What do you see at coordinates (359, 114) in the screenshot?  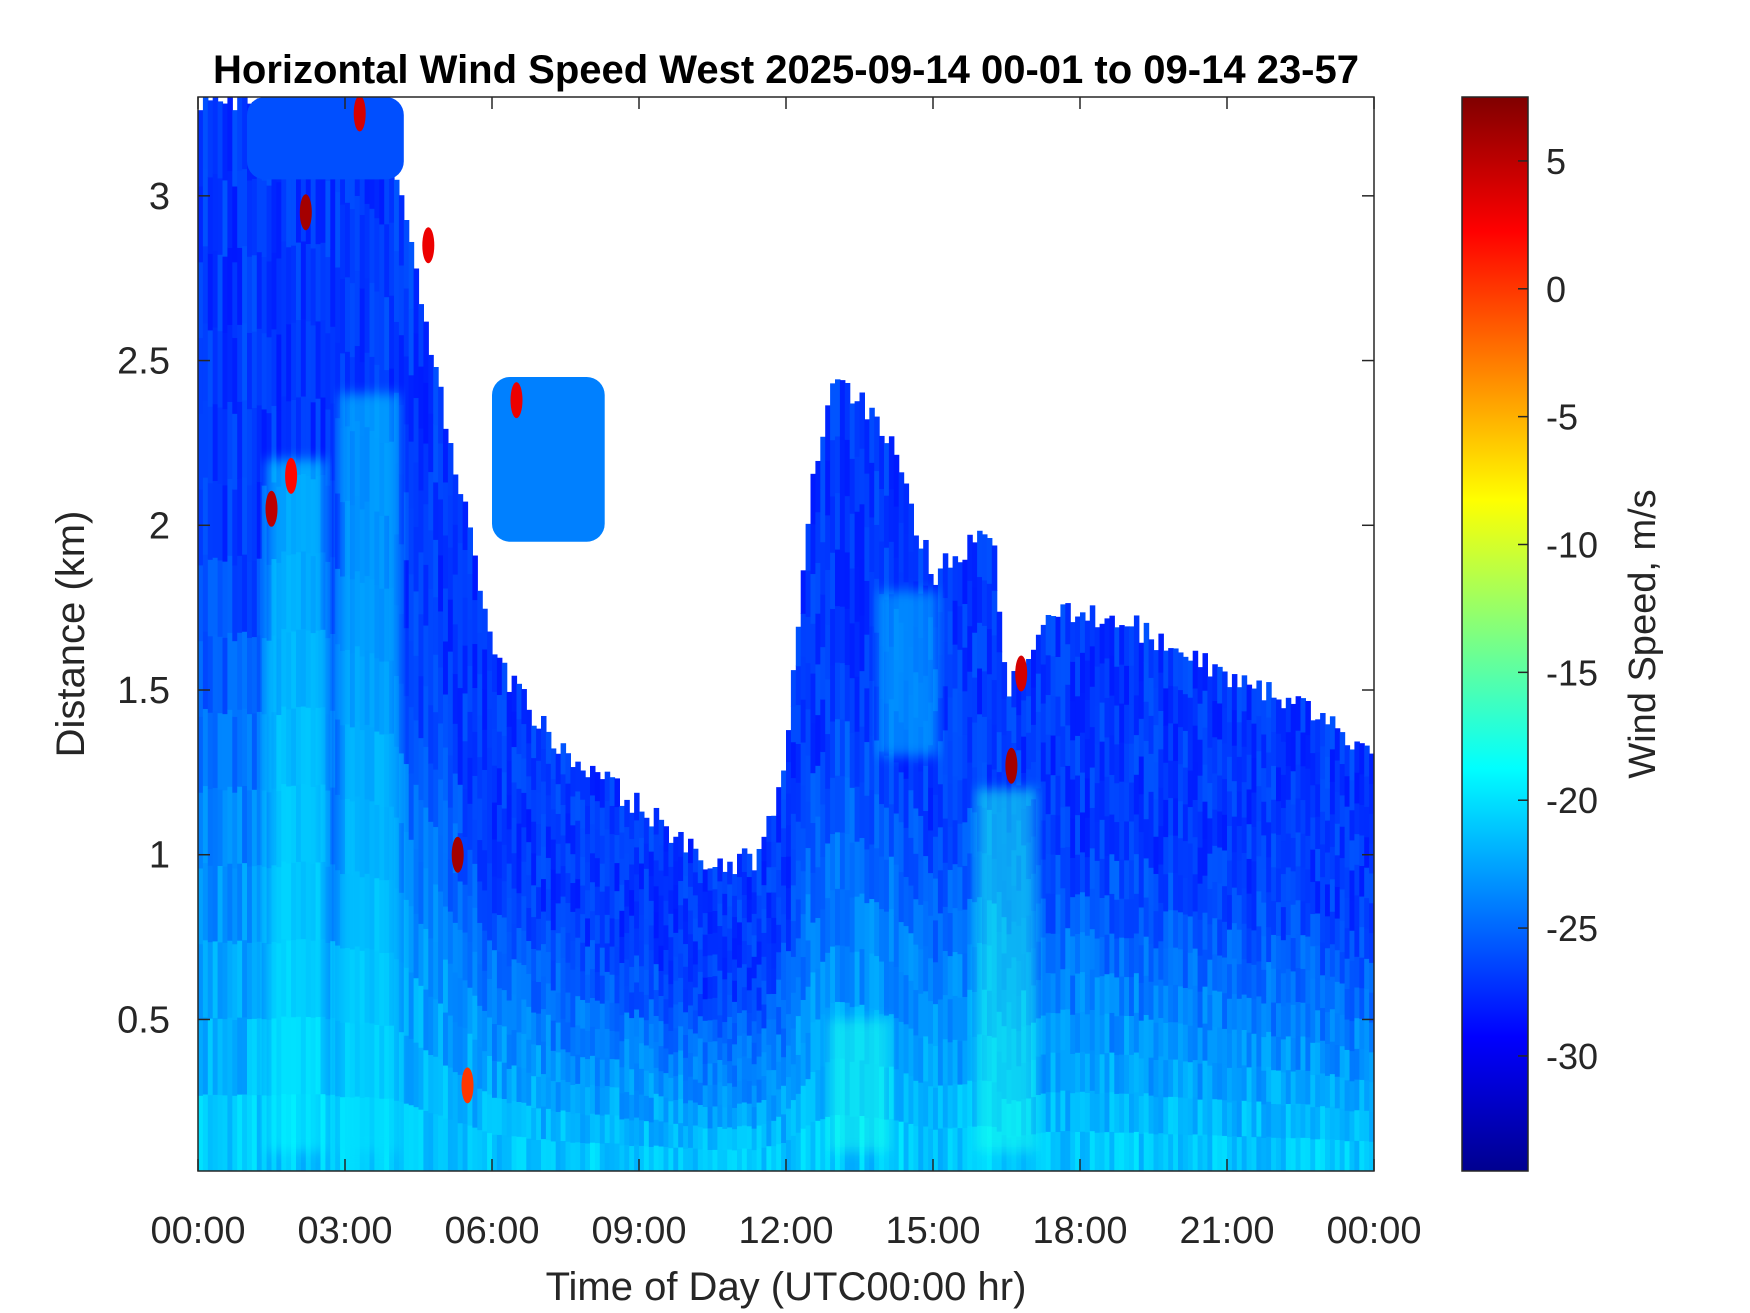 I see `hotspot` at bounding box center [359, 114].